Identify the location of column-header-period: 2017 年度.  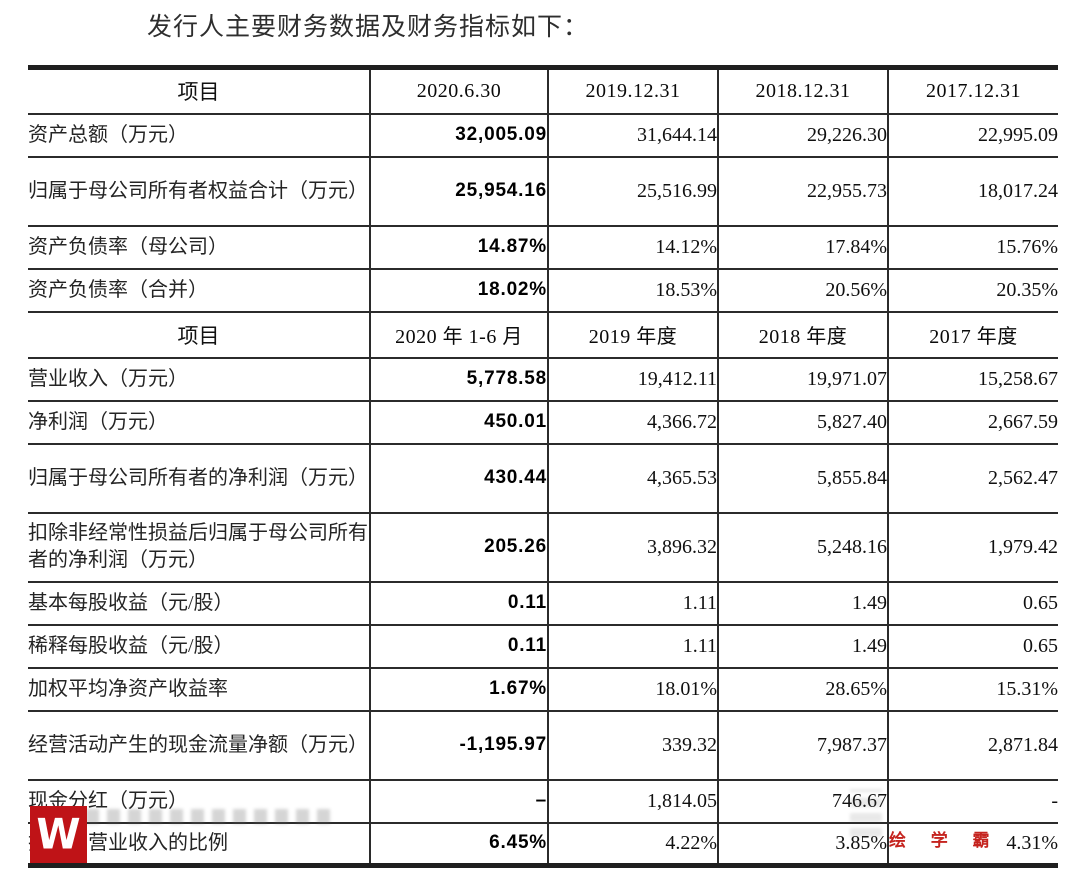
(972, 334).